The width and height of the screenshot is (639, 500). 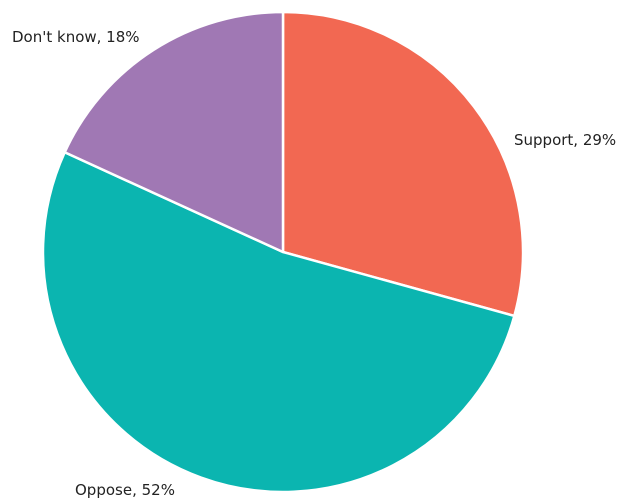 I want to click on slice-label-oppose: Oppose, 52%, so click(x=125, y=490).